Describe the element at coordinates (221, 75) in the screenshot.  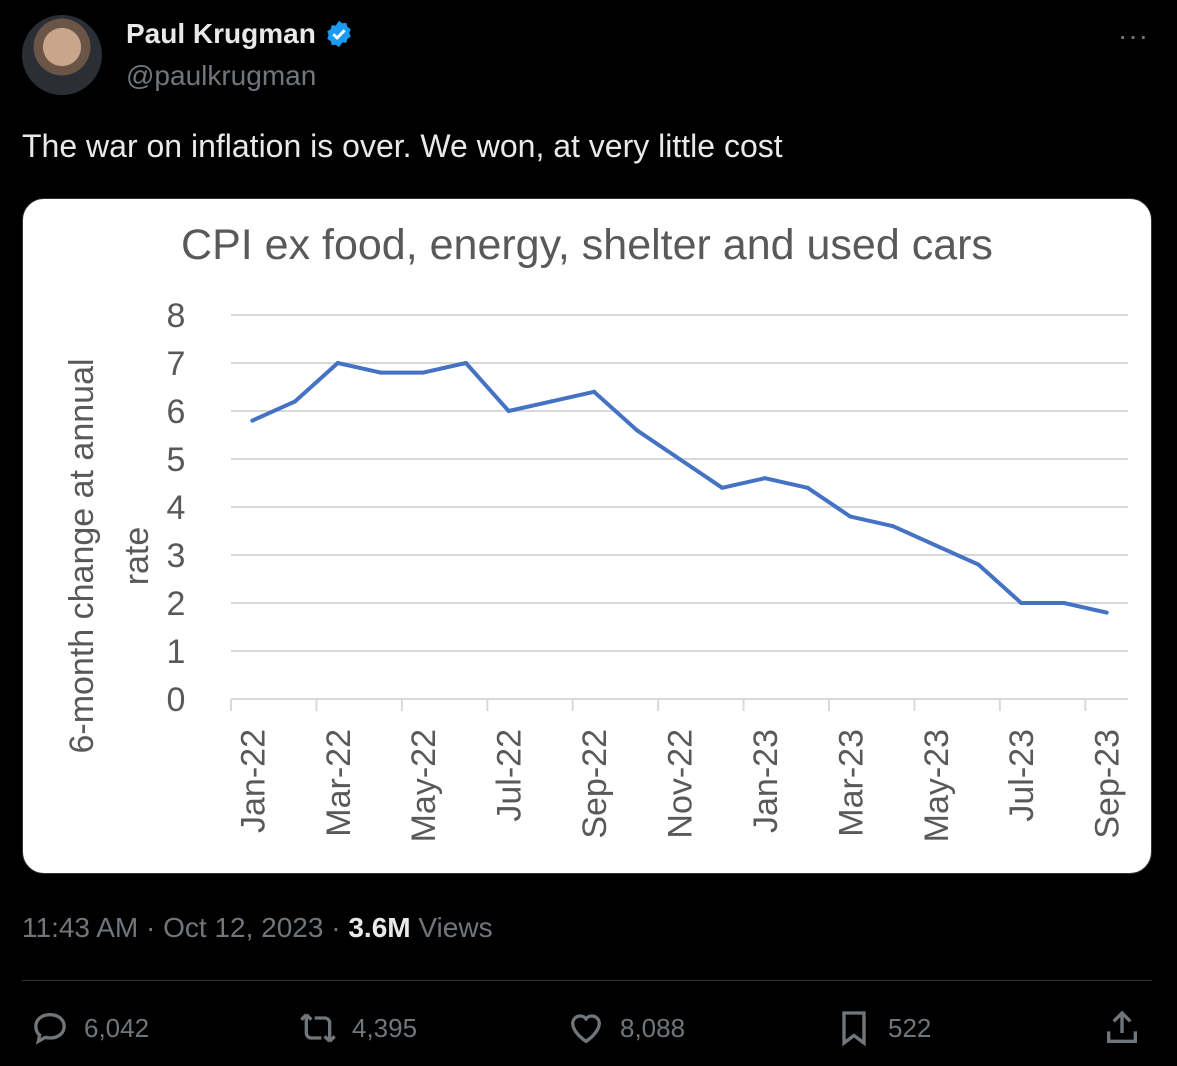
I see `author-handle: @paulkrugman` at that location.